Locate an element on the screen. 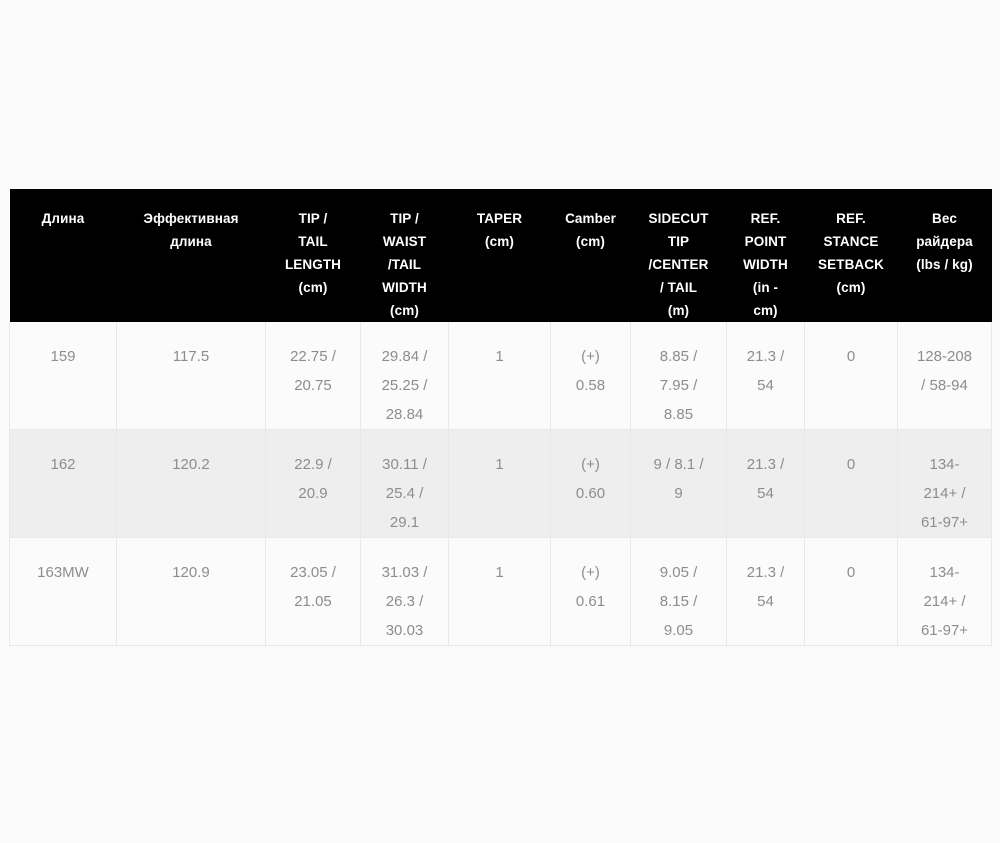  column-header-tip_tail_len: TIP / TAIL LENGTH (cm) is located at coordinates (313, 255).